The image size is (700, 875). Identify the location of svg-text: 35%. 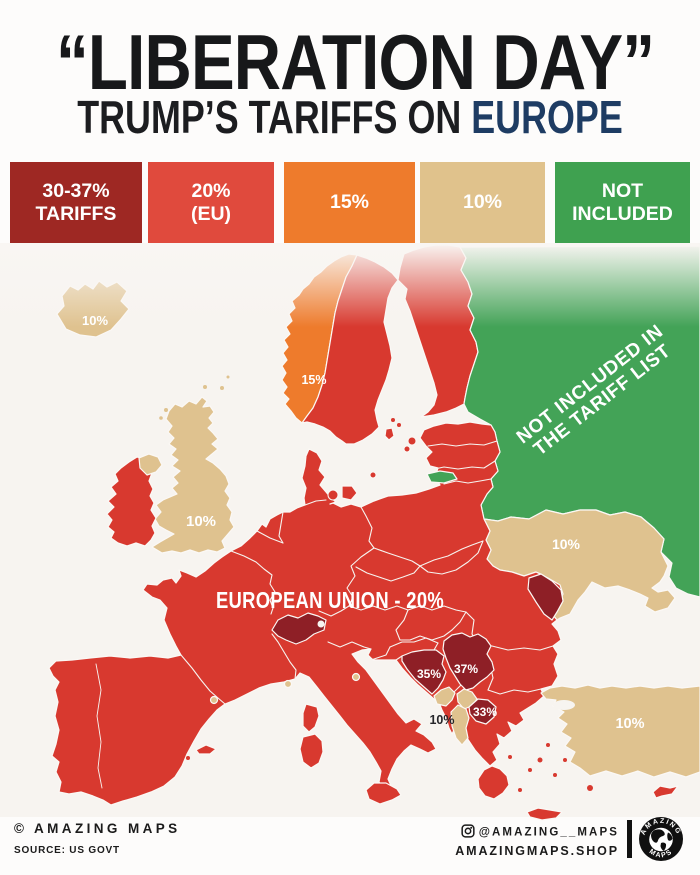
(429, 674).